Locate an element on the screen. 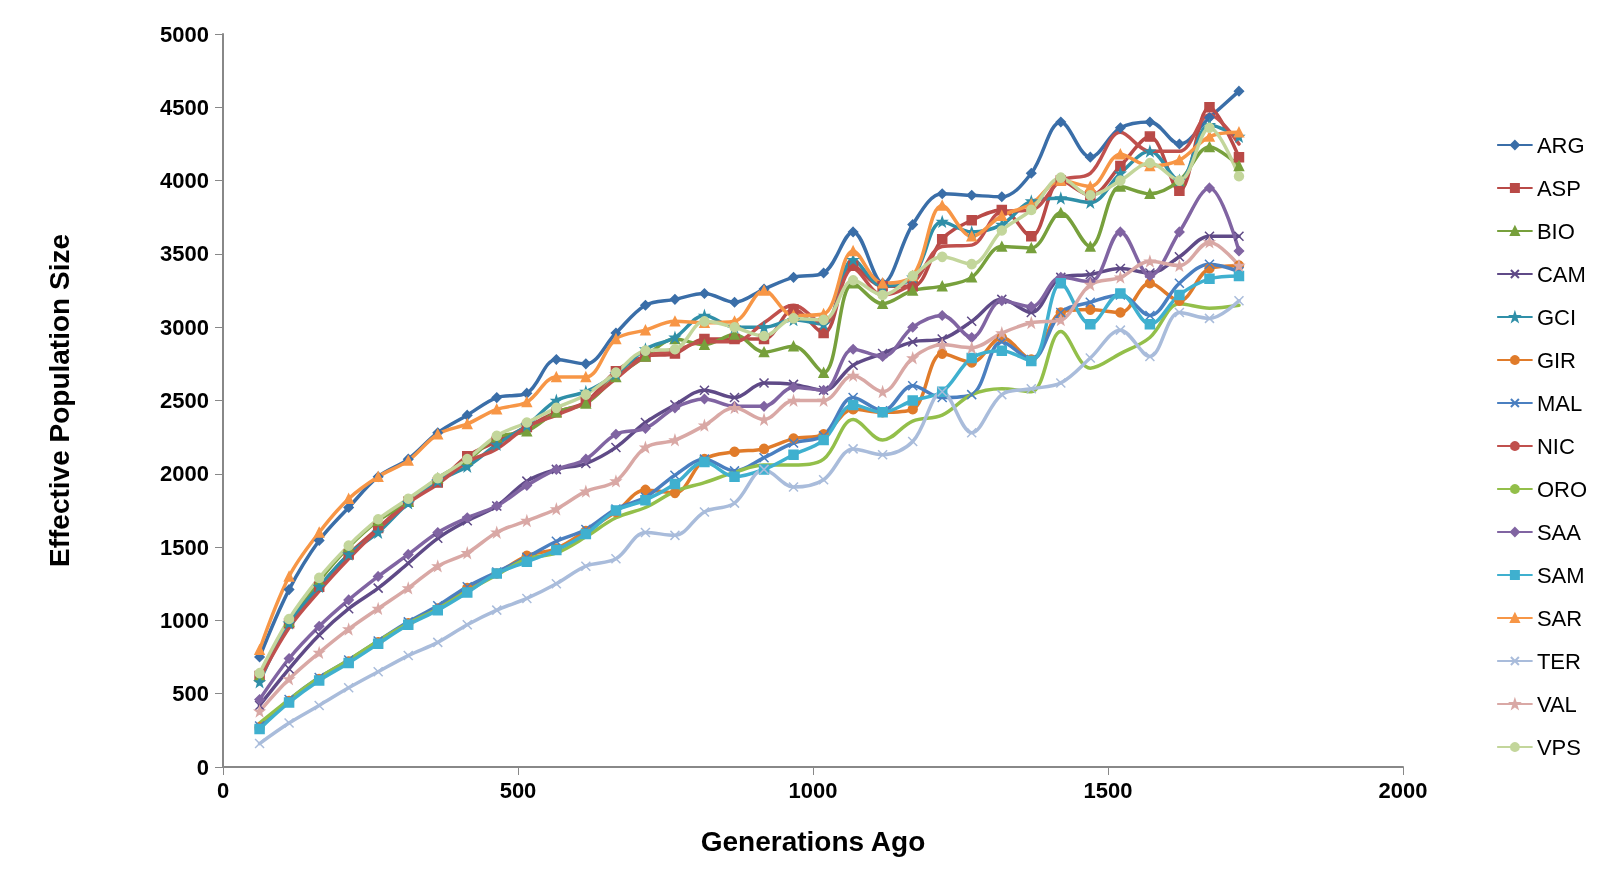 This screenshot has height=892, width=1602. y-tick-label: 4000 is located at coordinates (184, 181).